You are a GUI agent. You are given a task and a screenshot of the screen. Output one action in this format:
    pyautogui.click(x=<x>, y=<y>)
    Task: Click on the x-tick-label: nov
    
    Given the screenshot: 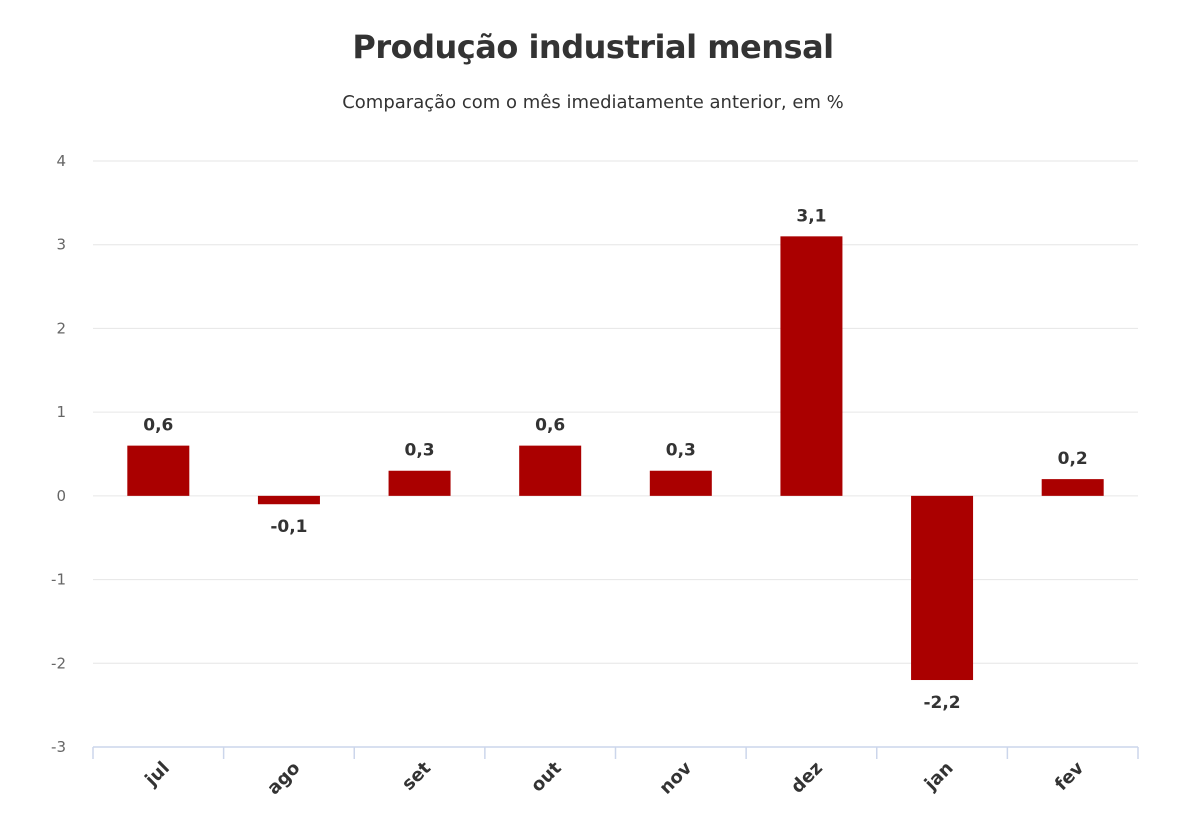 What is the action you would take?
    pyautogui.click(x=675, y=778)
    